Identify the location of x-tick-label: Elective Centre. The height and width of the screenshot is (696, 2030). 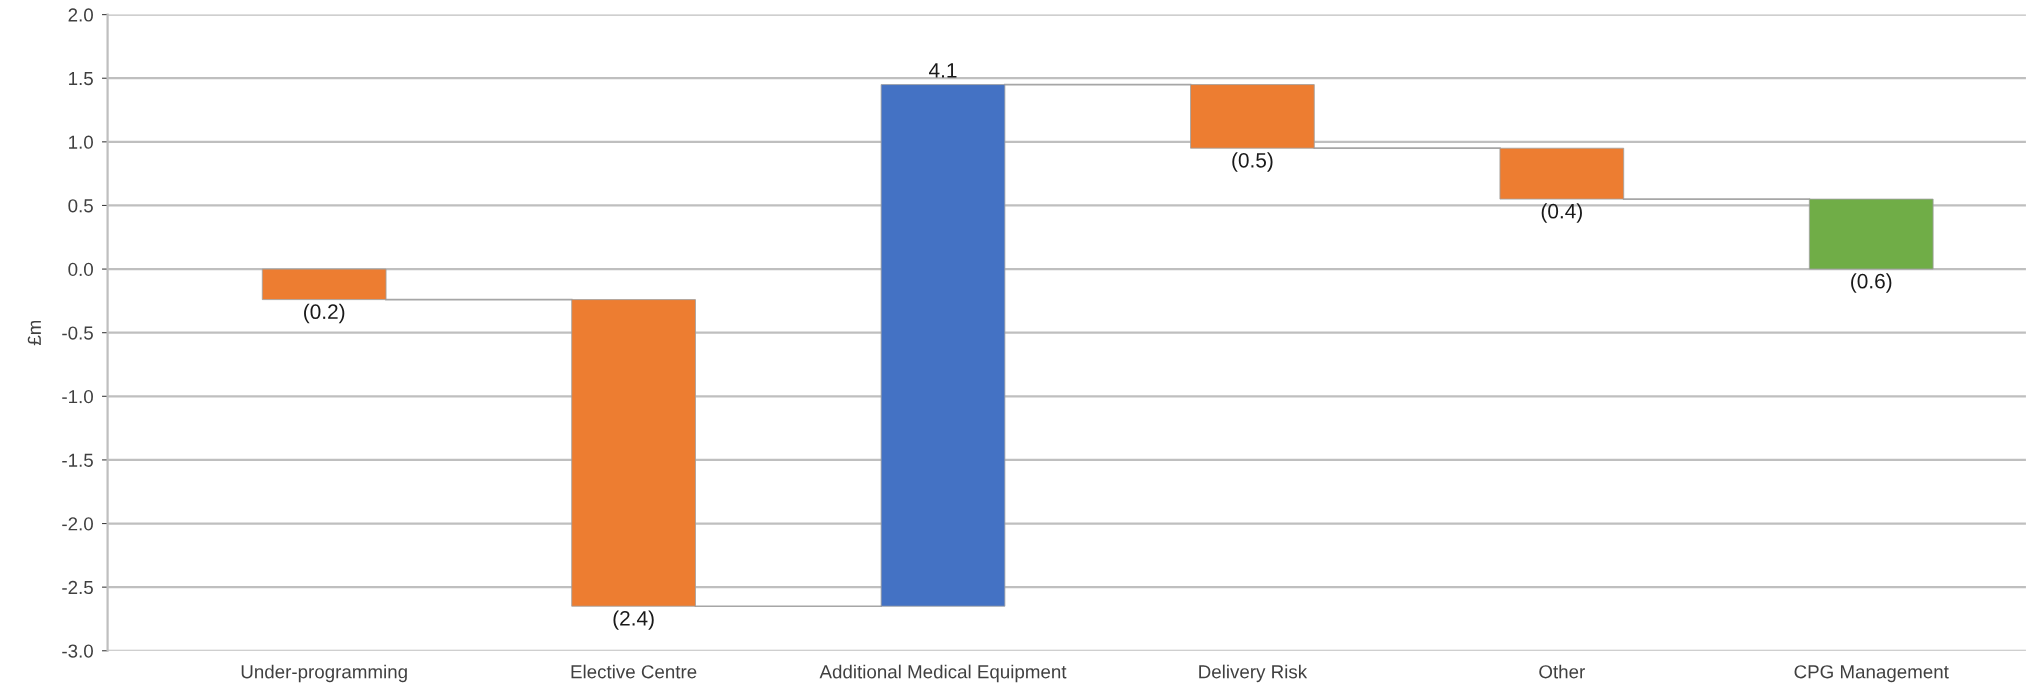
(634, 671).